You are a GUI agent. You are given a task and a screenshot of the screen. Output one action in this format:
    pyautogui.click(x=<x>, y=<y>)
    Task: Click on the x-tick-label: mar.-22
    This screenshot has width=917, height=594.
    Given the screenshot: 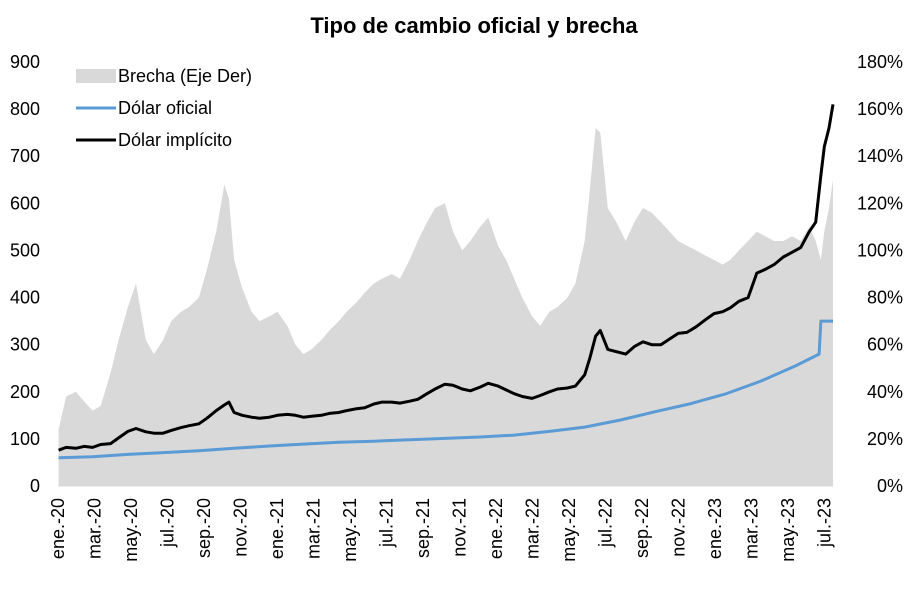 What is the action you would take?
    pyautogui.click(x=533, y=528)
    